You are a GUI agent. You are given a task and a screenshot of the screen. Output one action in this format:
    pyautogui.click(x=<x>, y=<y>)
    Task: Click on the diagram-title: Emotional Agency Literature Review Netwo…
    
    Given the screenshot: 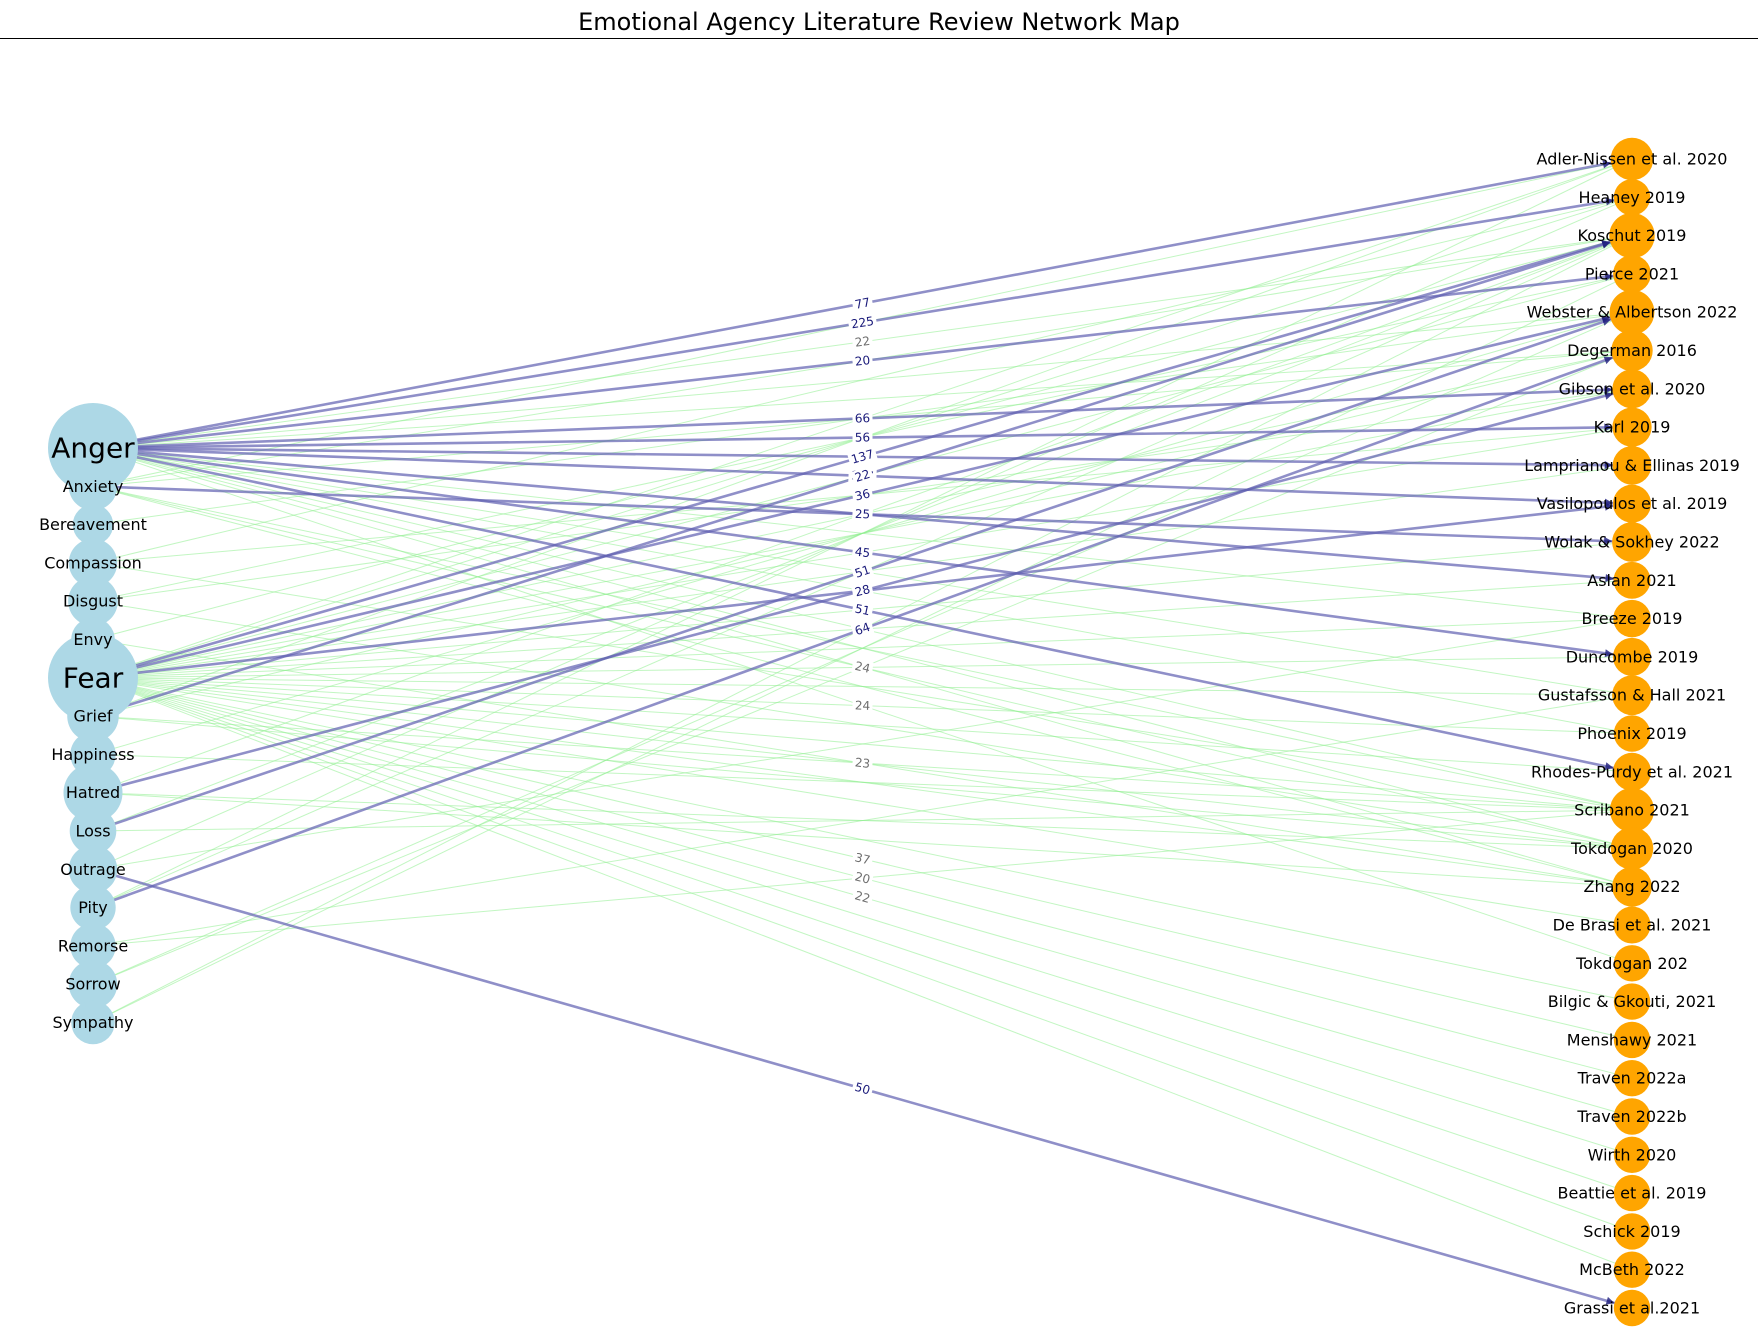 What is the action you would take?
    pyautogui.click(x=879, y=22)
    